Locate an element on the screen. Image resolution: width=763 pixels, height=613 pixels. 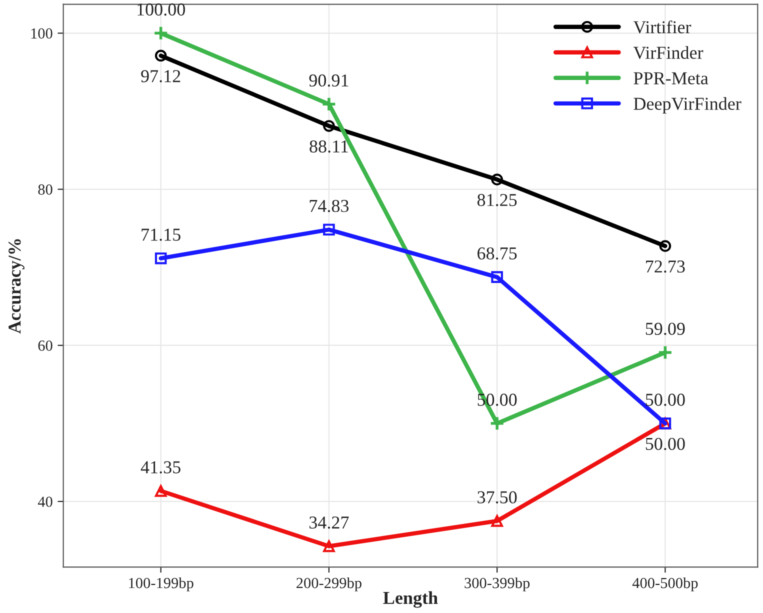
x-axis-title: Length is located at coordinates (410, 599).